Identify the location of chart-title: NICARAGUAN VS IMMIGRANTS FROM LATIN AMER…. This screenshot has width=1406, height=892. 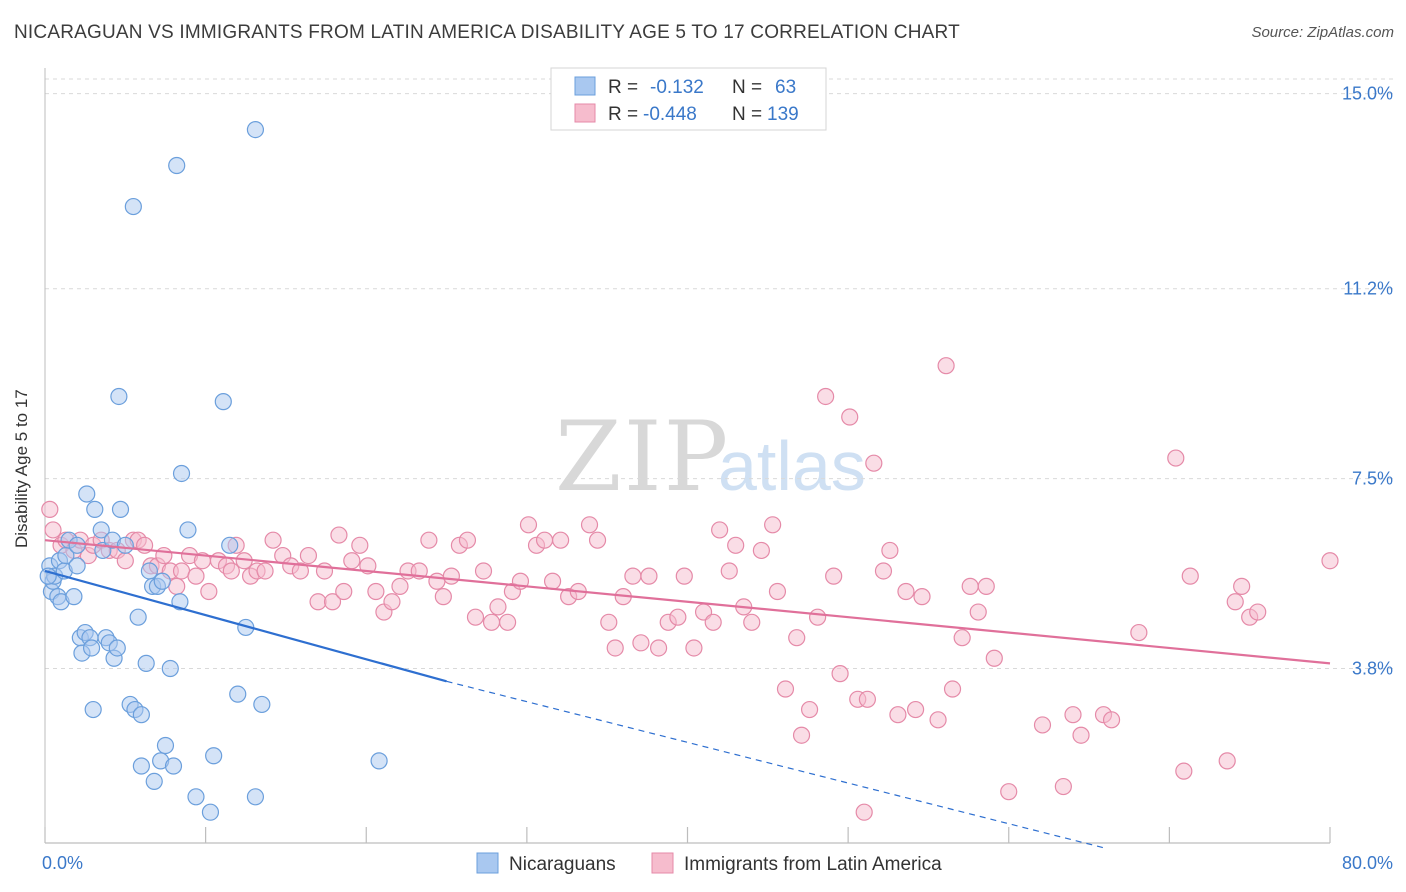
(487, 32).